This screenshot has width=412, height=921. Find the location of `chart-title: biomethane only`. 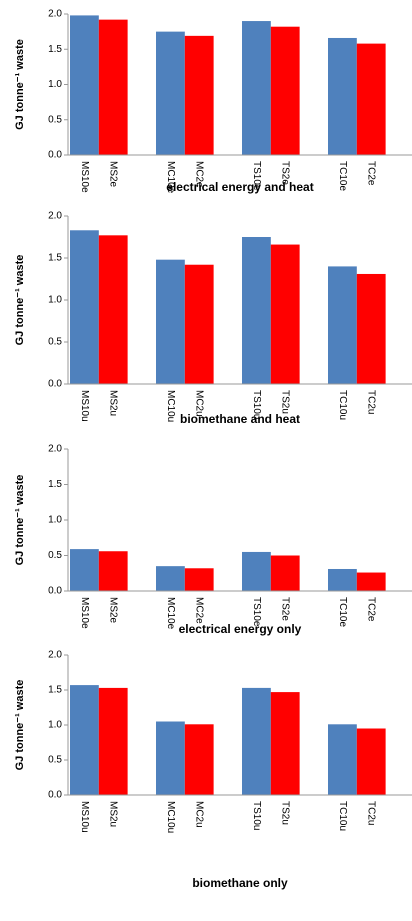

chart-title: biomethane only is located at coordinates (240, 883).